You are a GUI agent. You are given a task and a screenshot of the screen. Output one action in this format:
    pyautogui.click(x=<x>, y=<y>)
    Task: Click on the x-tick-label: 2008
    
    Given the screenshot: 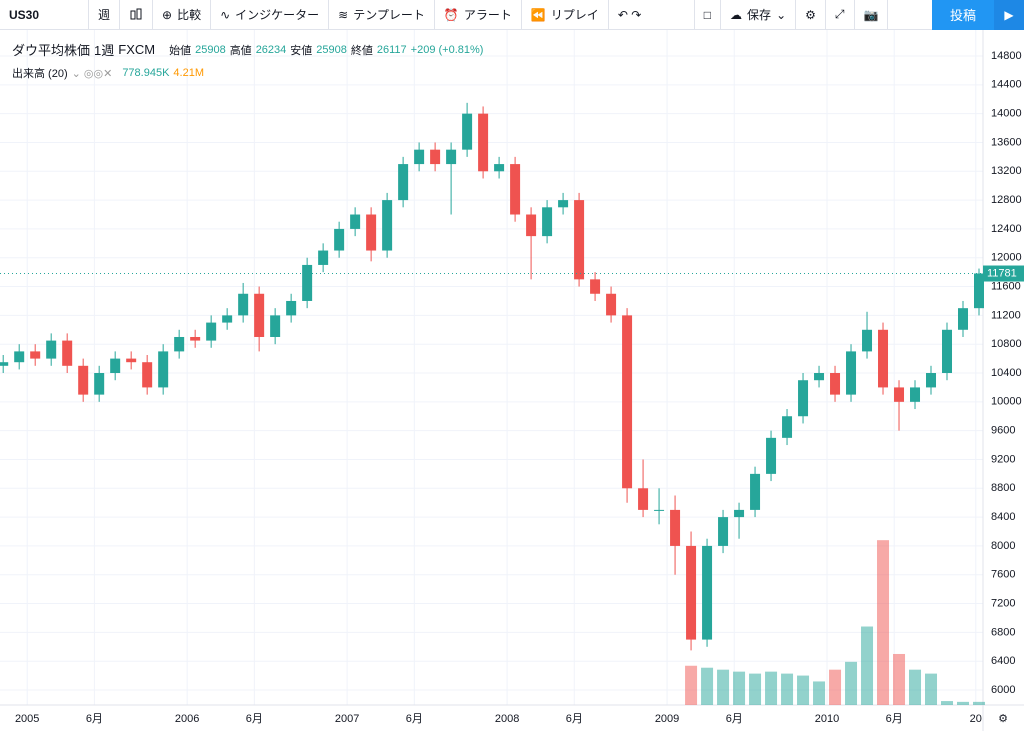 What is the action you would take?
    pyautogui.click(x=507, y=719)
    